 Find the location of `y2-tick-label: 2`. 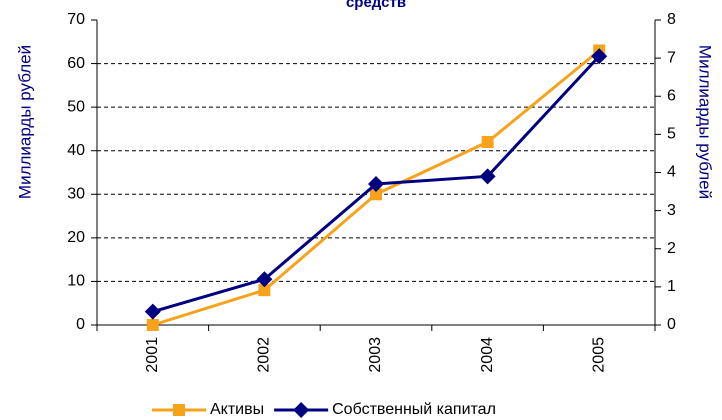

y2-tick-label: 2 is located at coordinates (671, 248).